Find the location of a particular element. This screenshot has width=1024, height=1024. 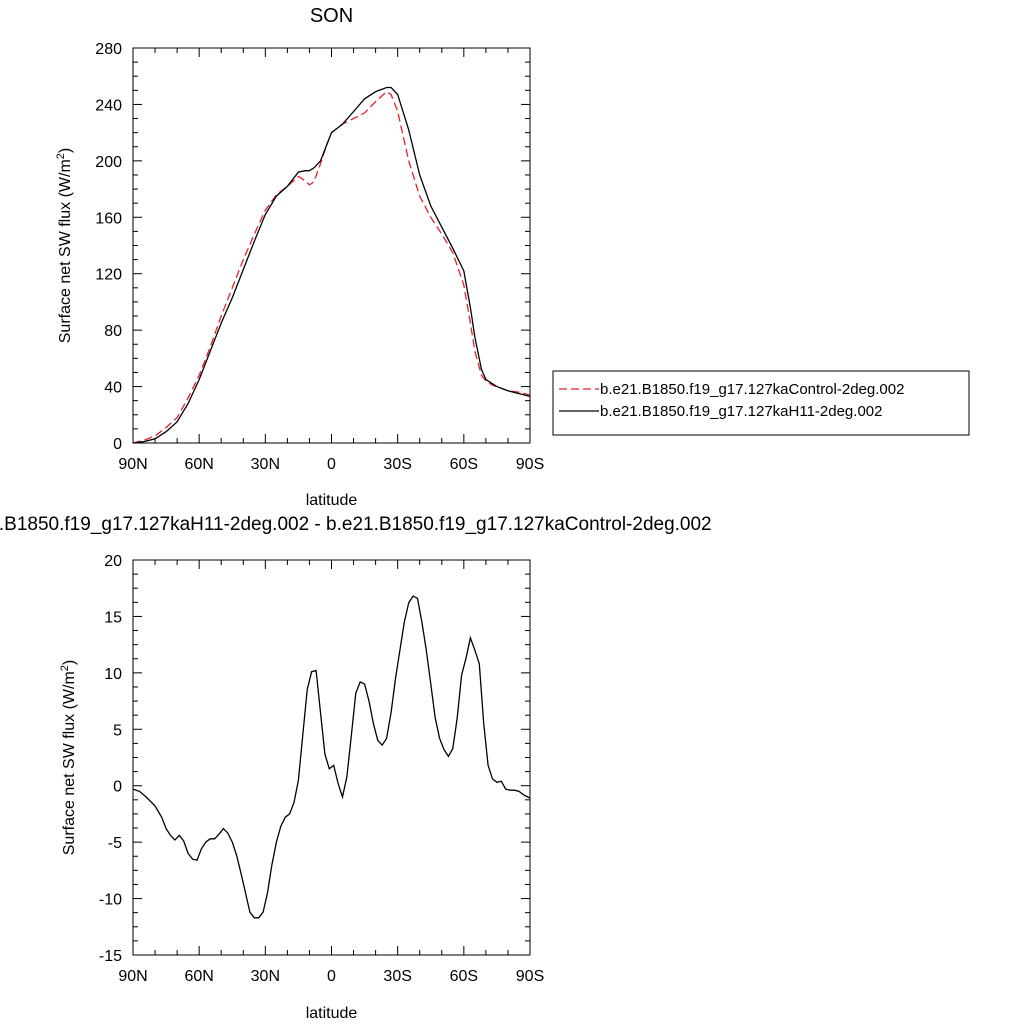

y-tick-label: 20 is located at coordinates (113, 561).